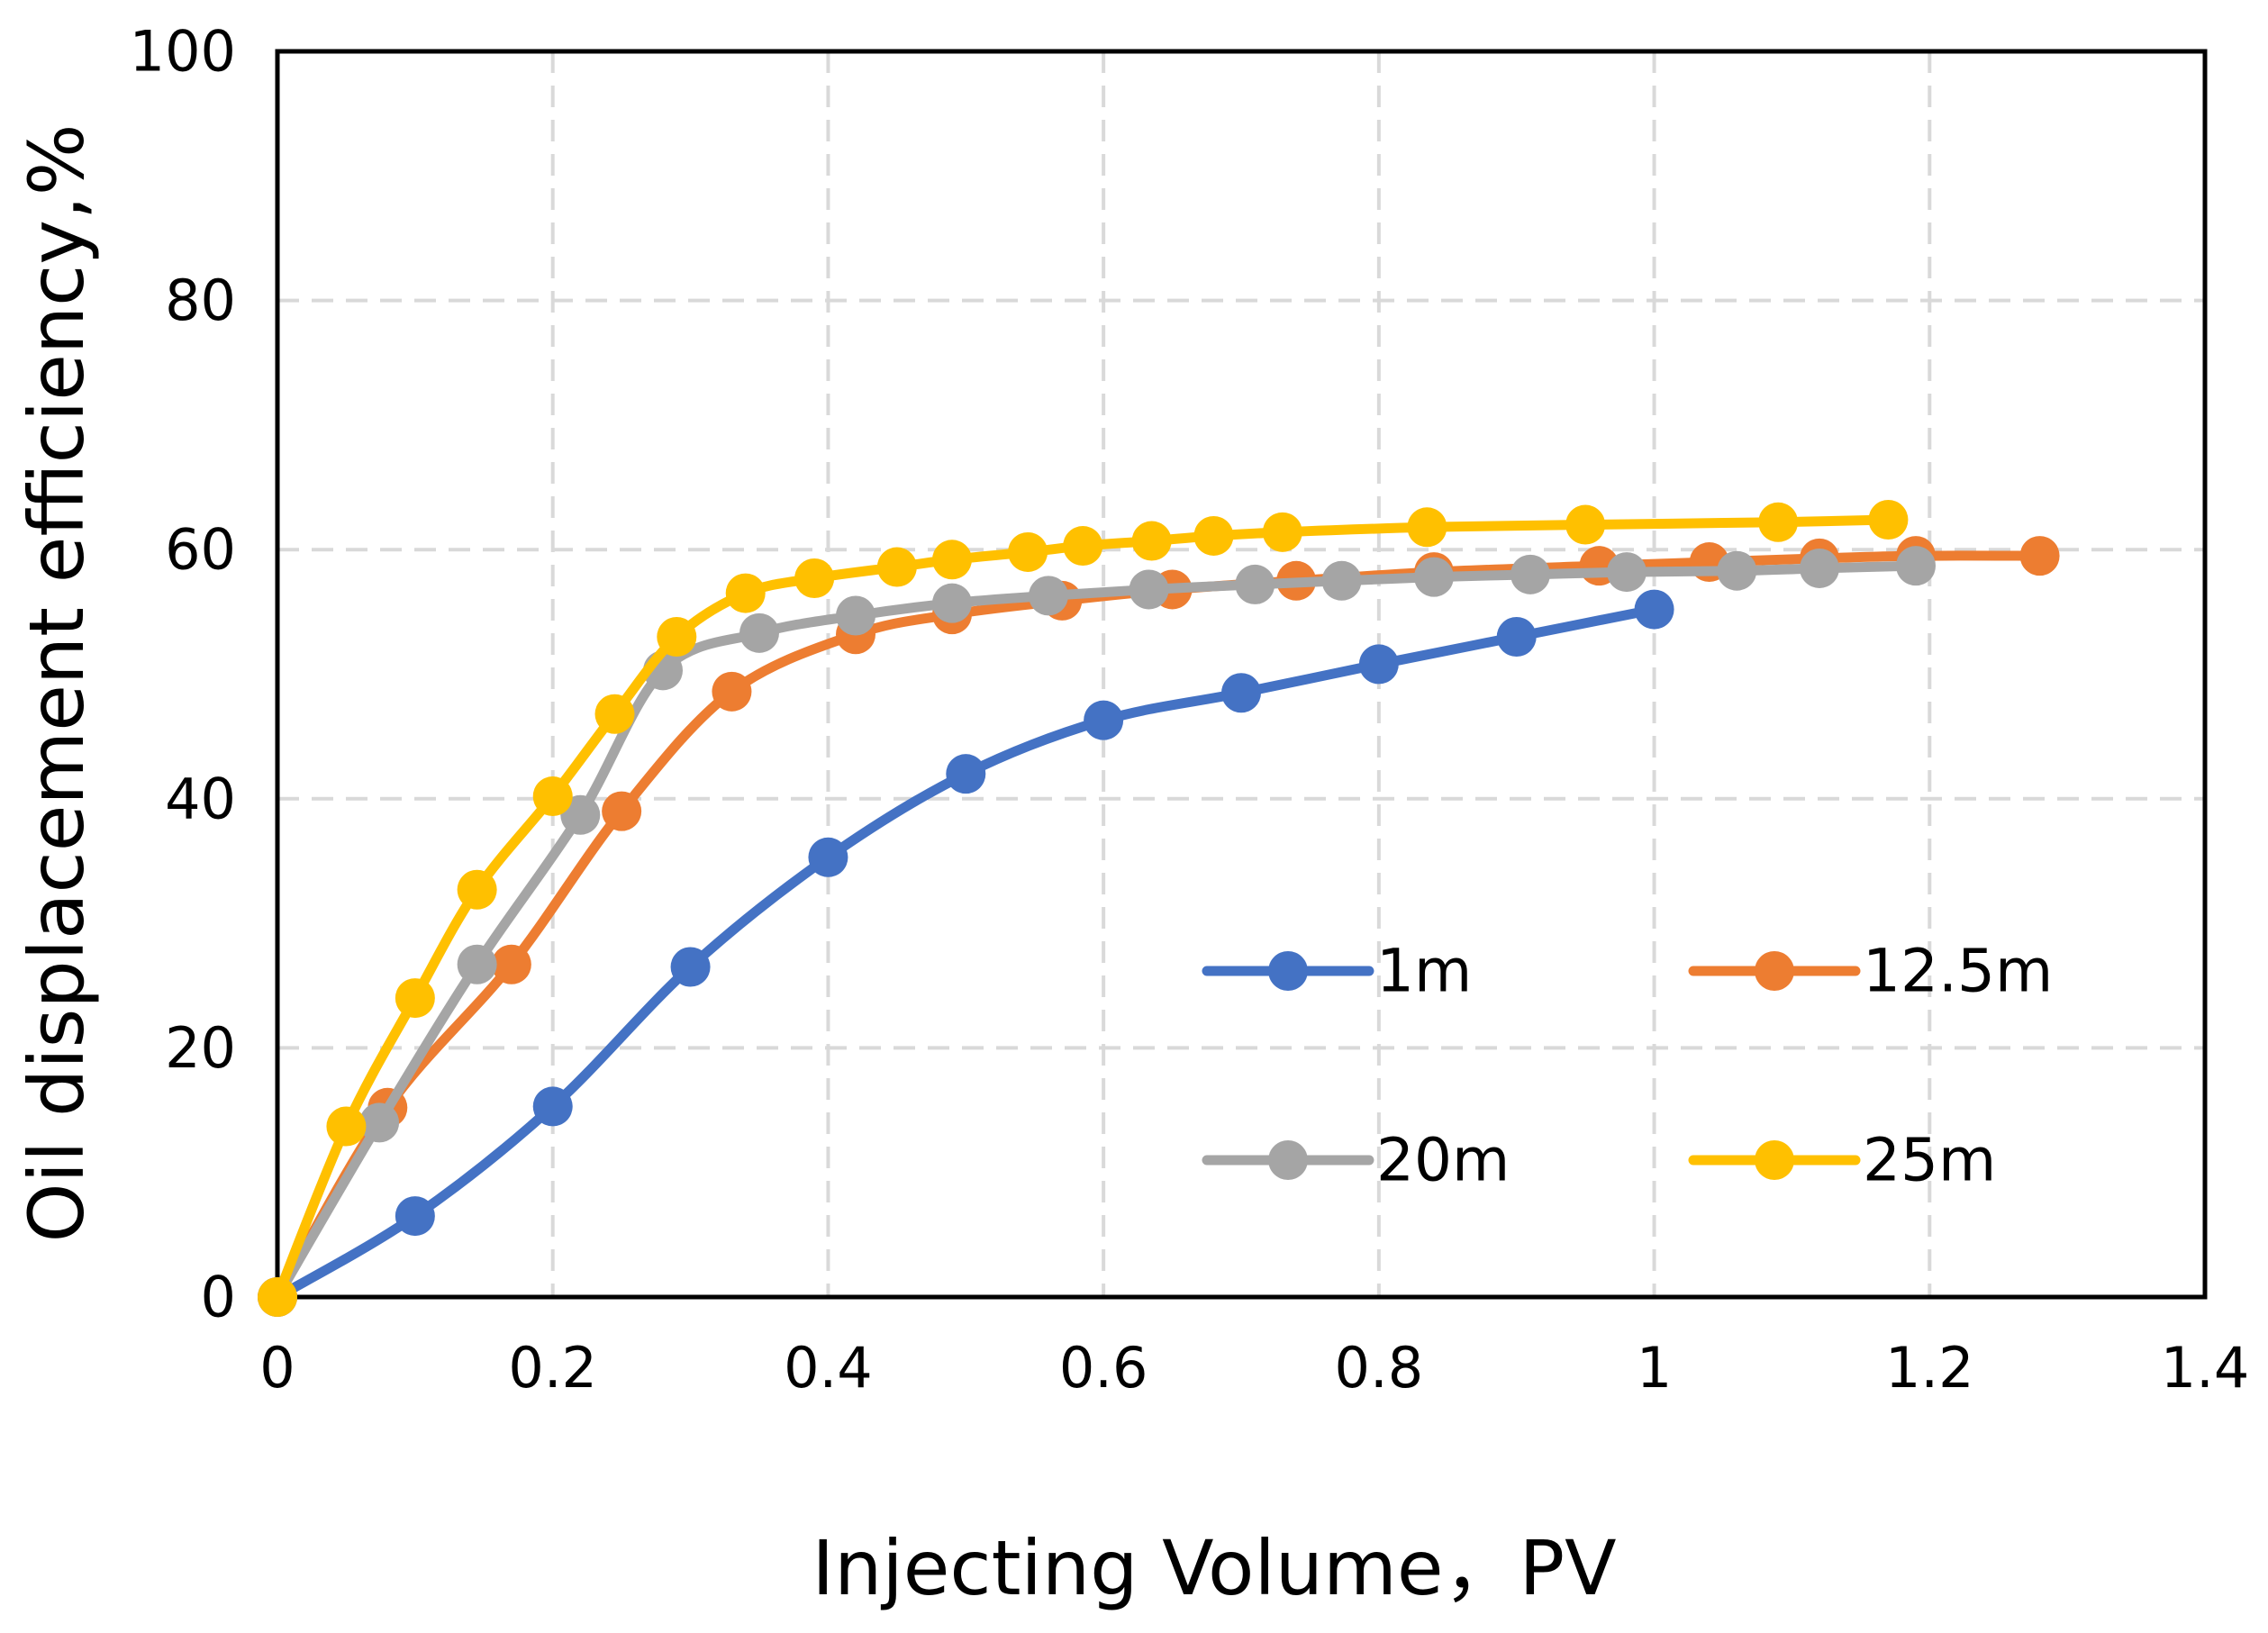  Describe the element at coordinates (183, 52) in the screenshot. I see `y-tick-label: 100` at that location.